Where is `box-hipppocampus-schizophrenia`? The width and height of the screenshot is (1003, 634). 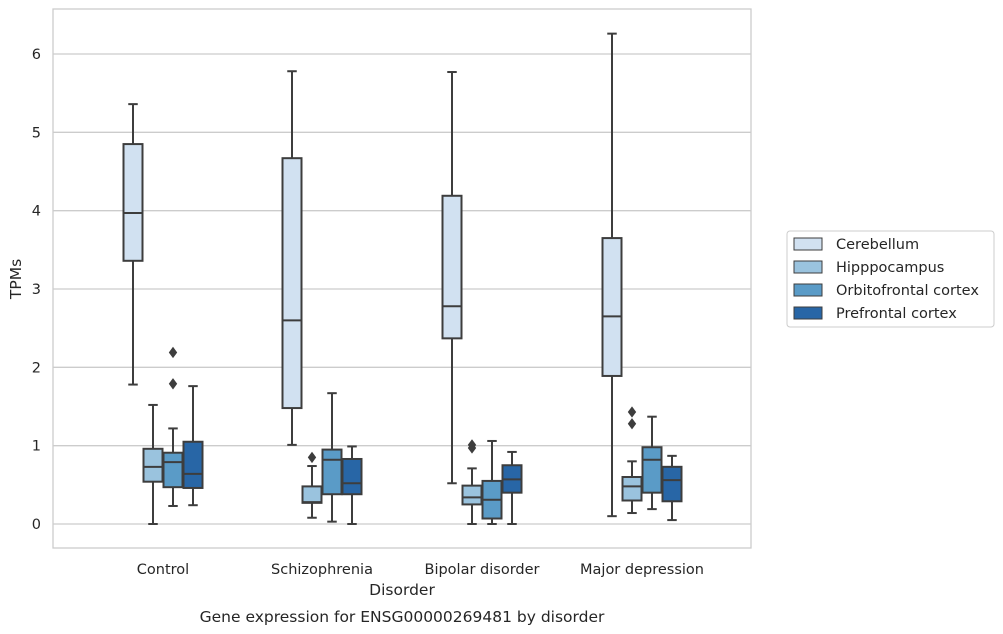
box-hipppocampus-schizophrenia is located at coordinates (312, 485).